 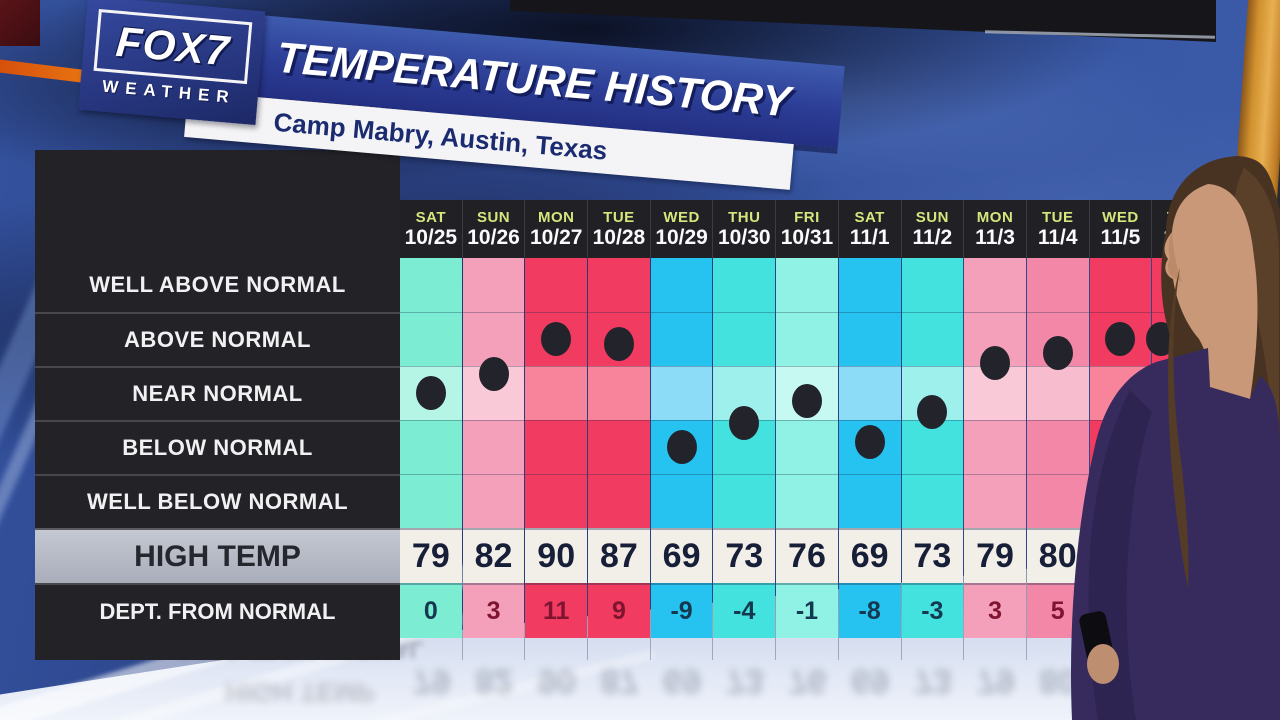 I want to click on dept-from-normal-value: -9, so click(x=681, y=610).